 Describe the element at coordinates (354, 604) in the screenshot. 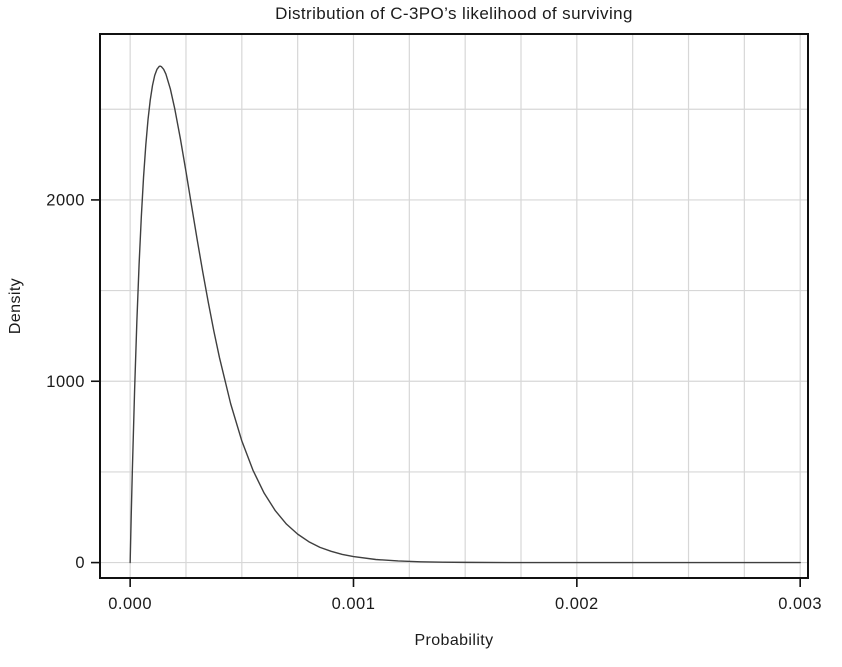

I see `x-tick-label: 0.001` at that location.